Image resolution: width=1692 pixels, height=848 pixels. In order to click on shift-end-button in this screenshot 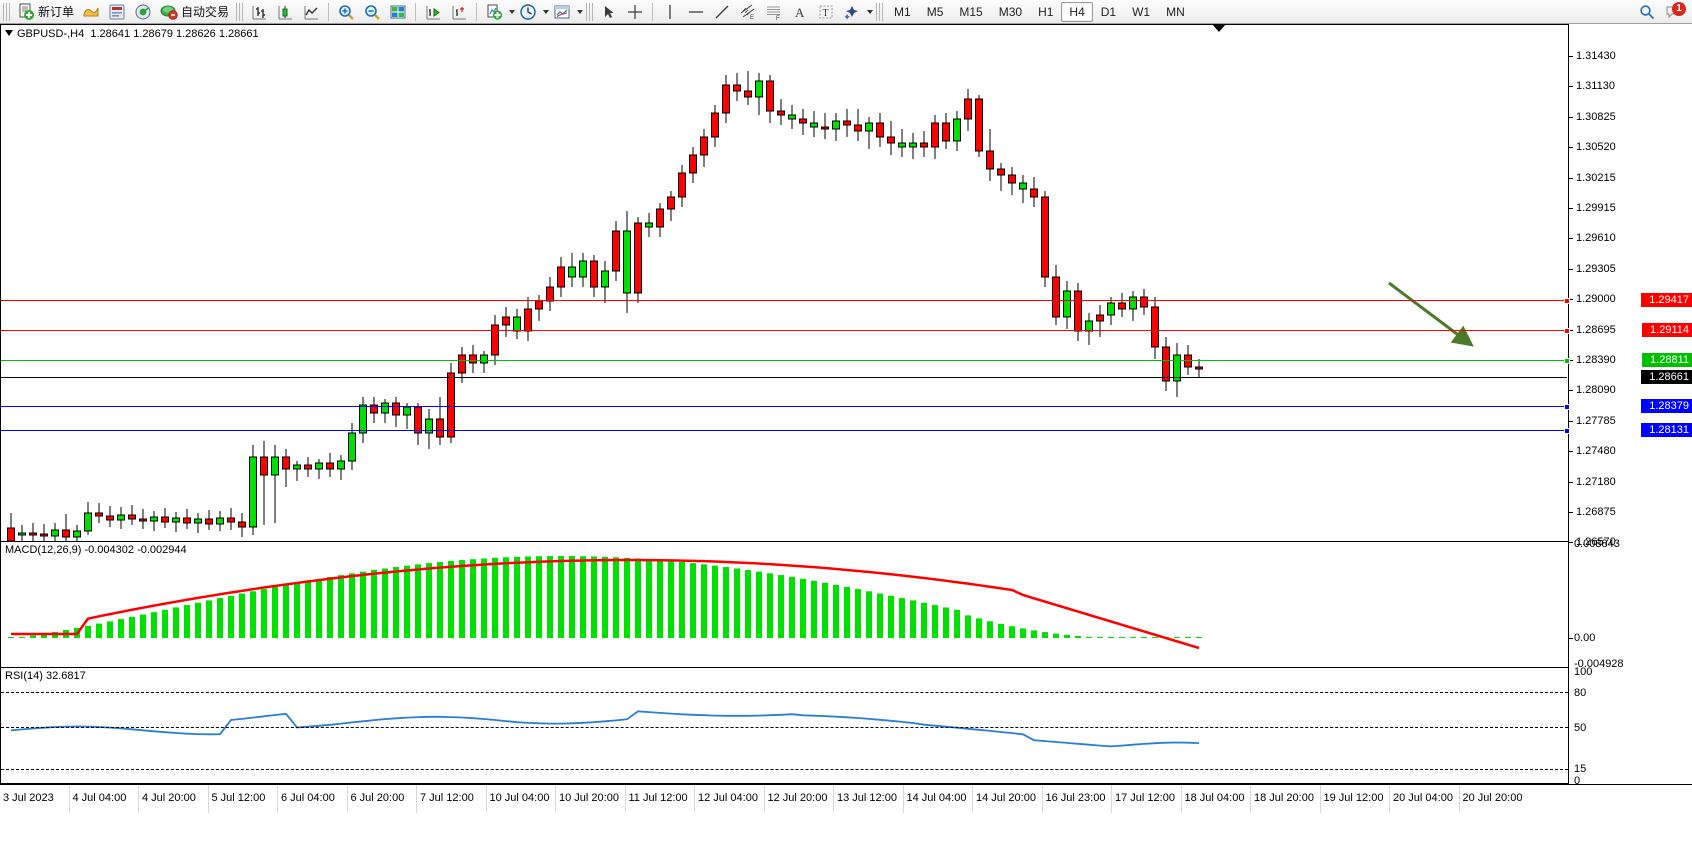, I will do `click(433, 12)`.